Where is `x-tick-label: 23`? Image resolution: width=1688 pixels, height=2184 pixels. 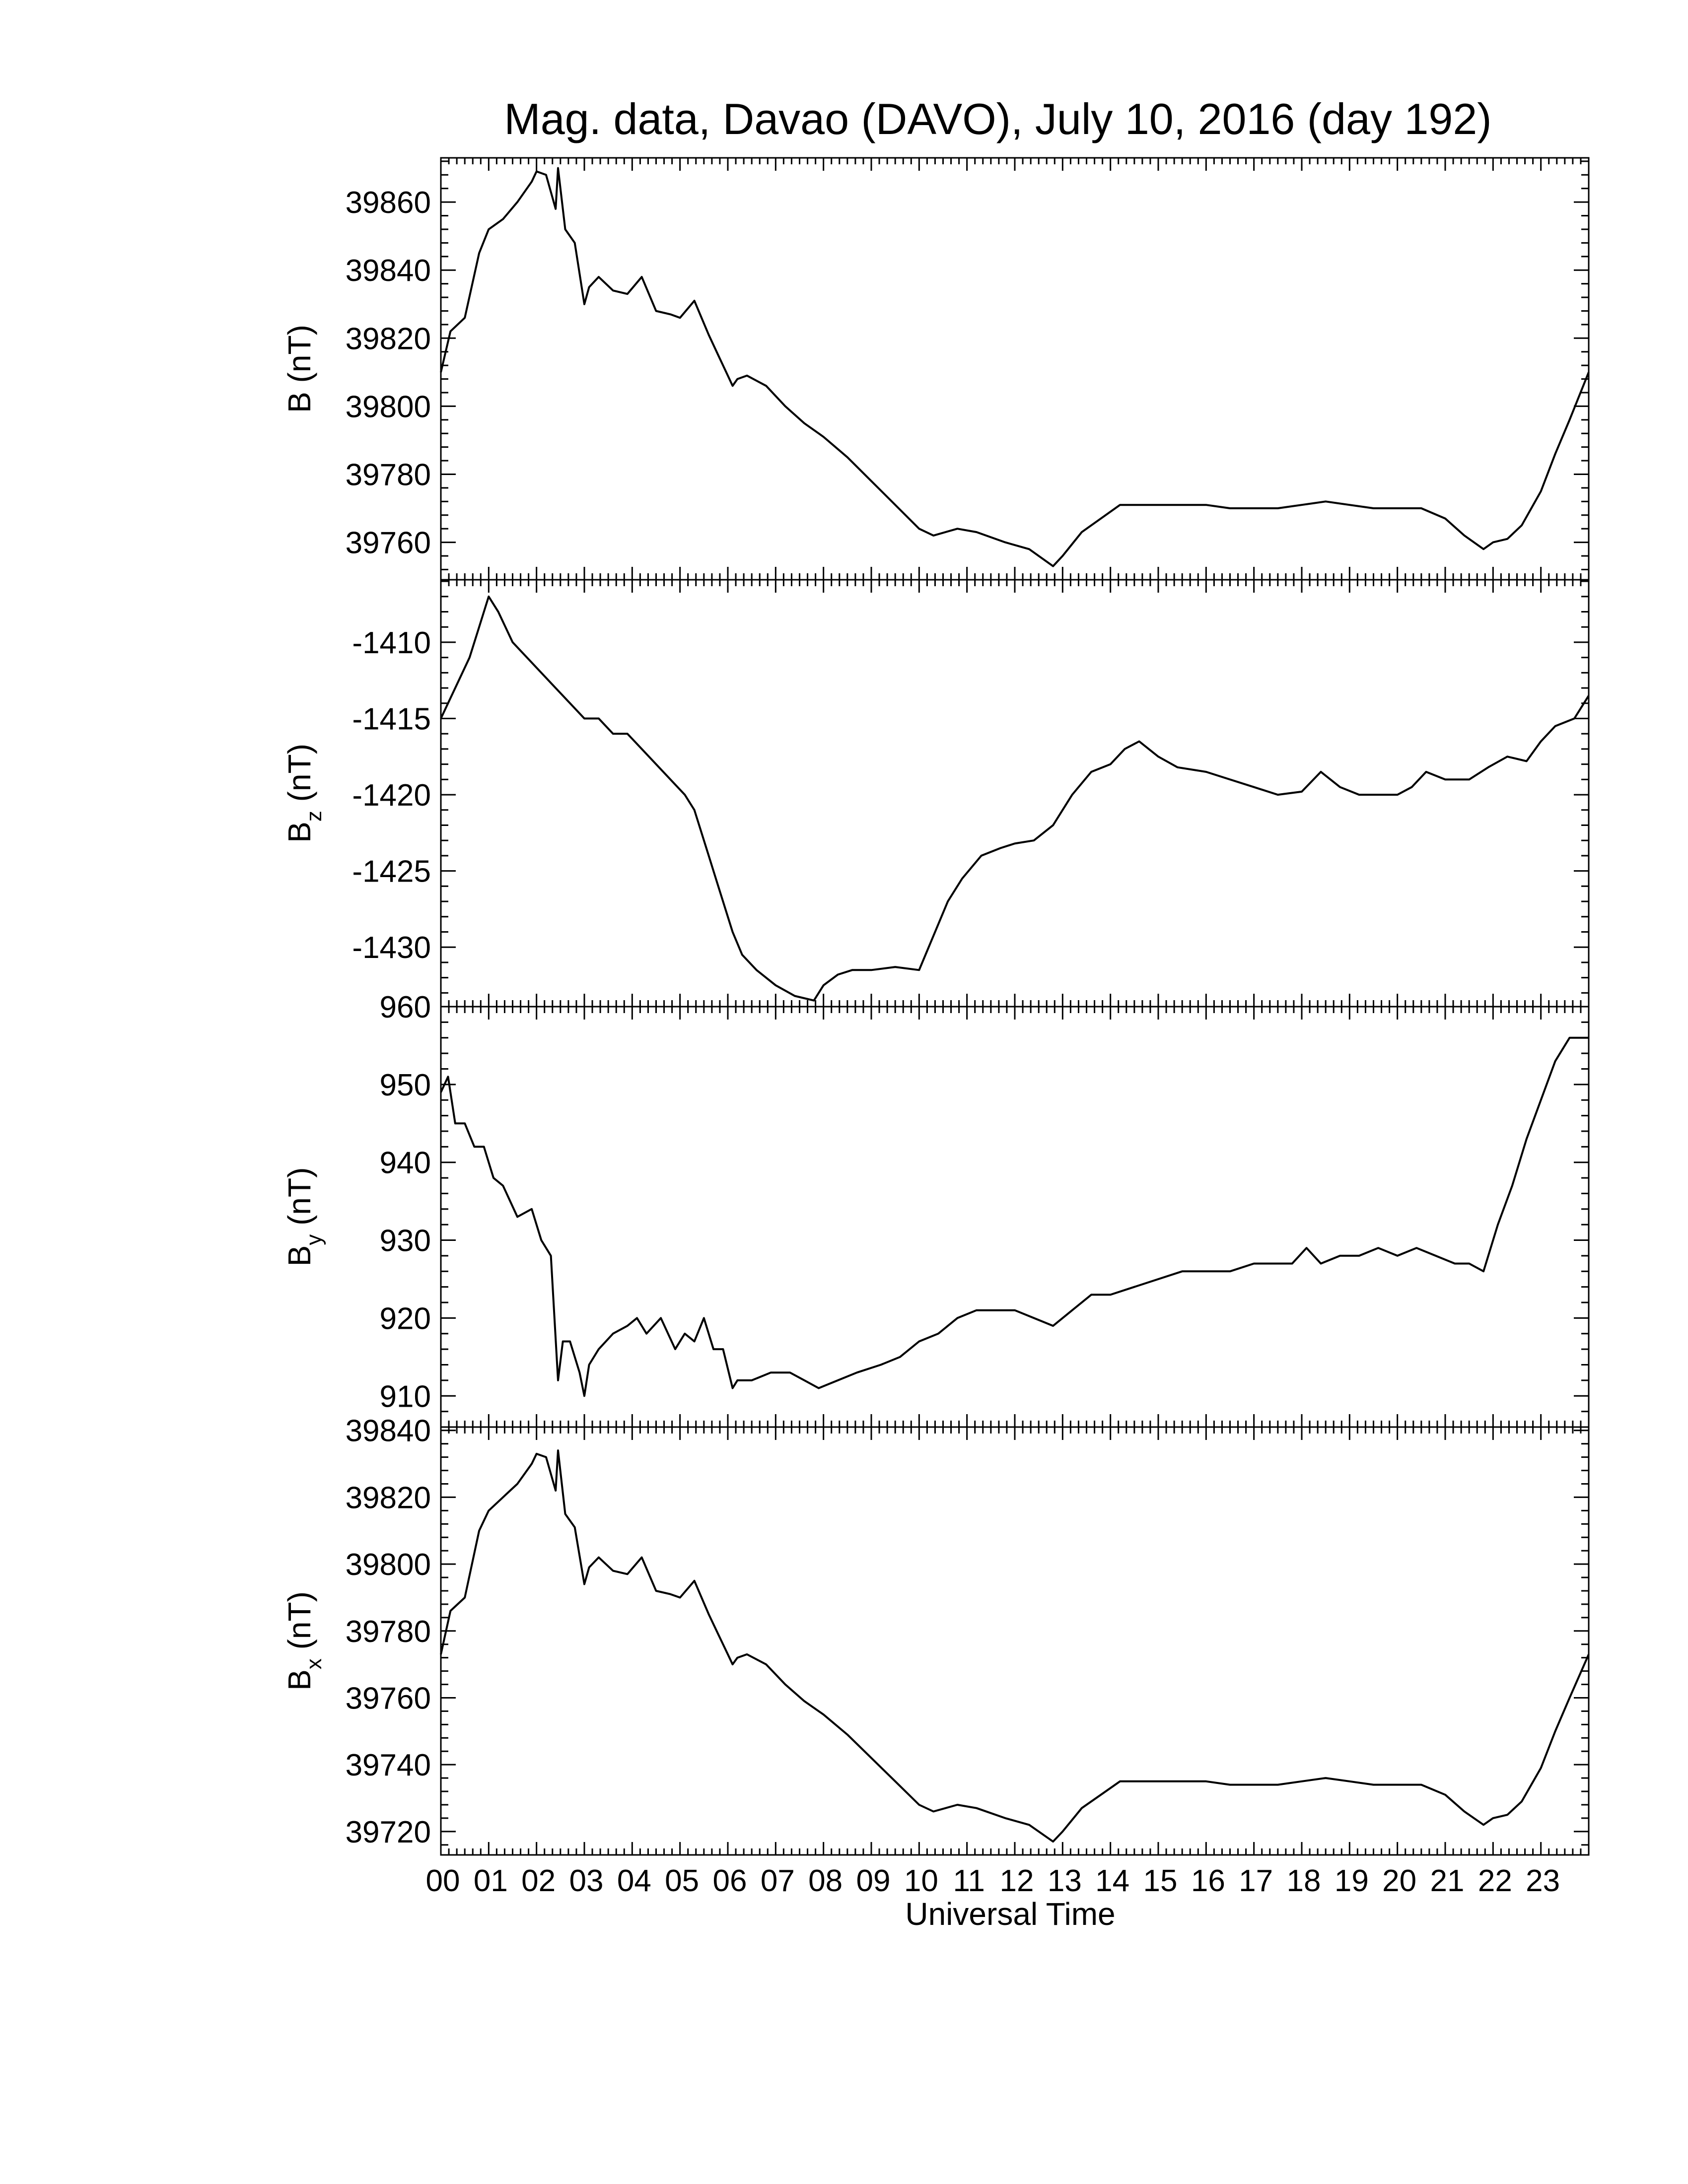
x-tick-label: 23 is located at coordinates (1543, 1881).